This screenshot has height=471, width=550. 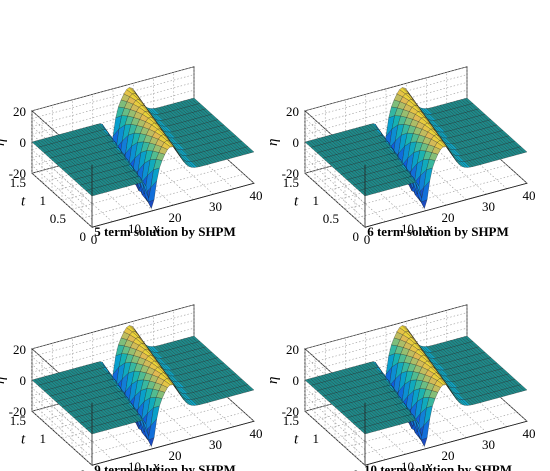 I want to click on panel-caption: 5 term solution by SHPM, so click(x=165, y=231).